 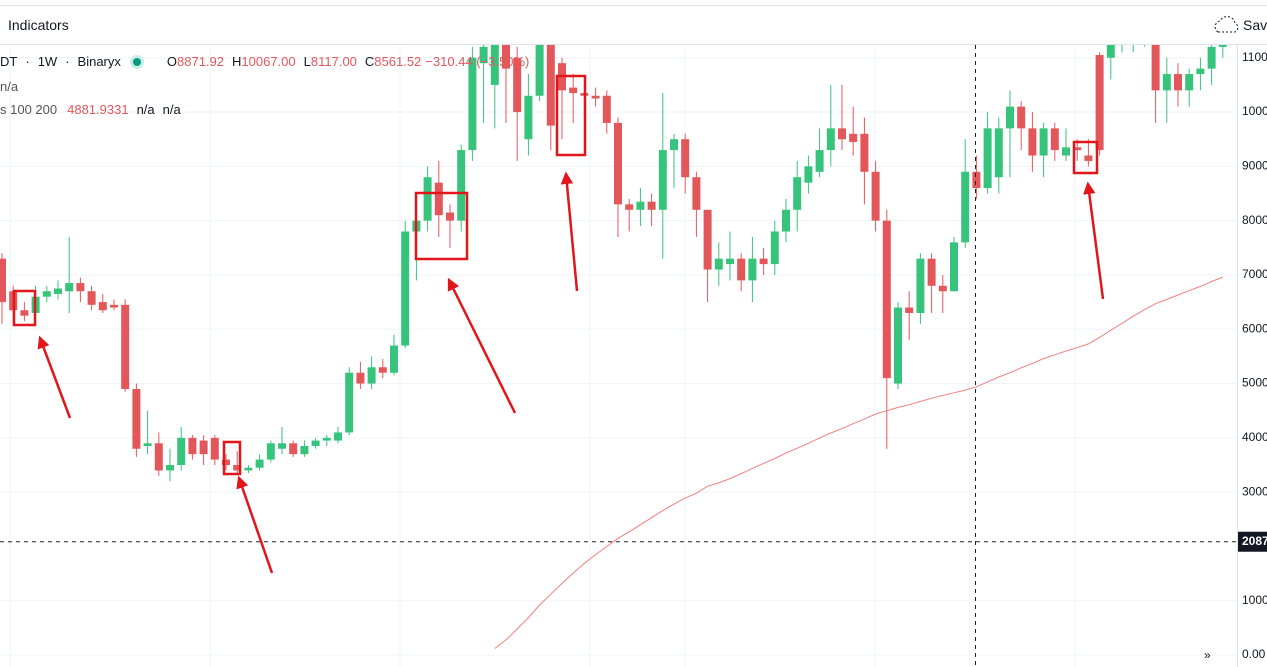 What do you see at coordinates (398, 61) in the screenshot?
I see `ohlc-value: 8561.52` at bounding box center [398, 61].